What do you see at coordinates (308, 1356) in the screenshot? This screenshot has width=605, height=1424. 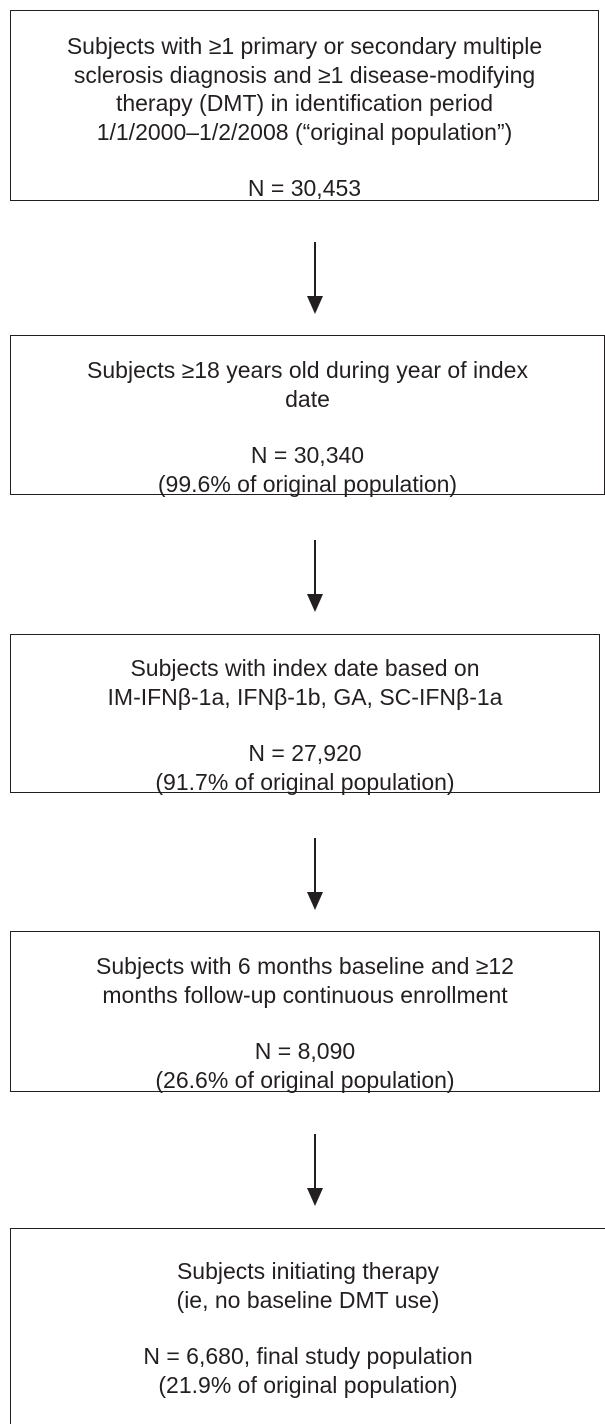 I see `step-5-count: N = 6,680, final study population` at bounding box center [308, 1356].